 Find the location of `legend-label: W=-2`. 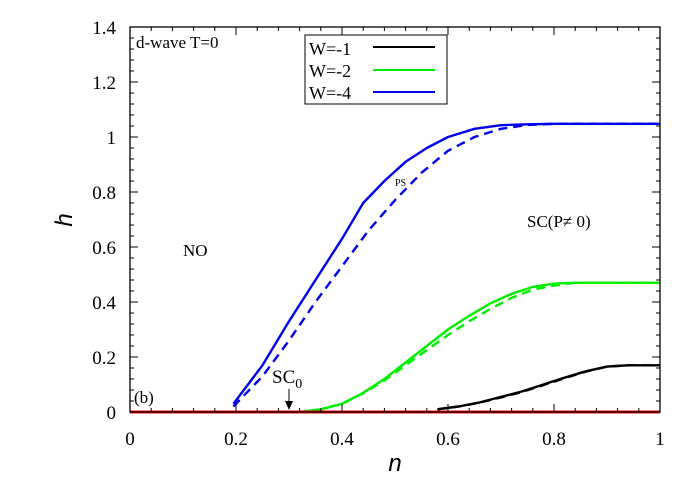

legend-label: W=-2 is located at coordinates (330, 71).